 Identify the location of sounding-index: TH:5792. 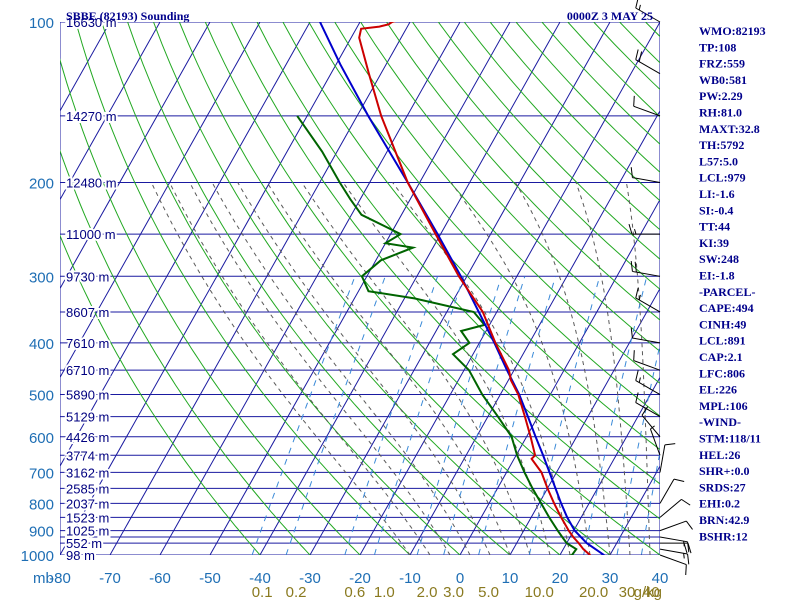
(721, 145).